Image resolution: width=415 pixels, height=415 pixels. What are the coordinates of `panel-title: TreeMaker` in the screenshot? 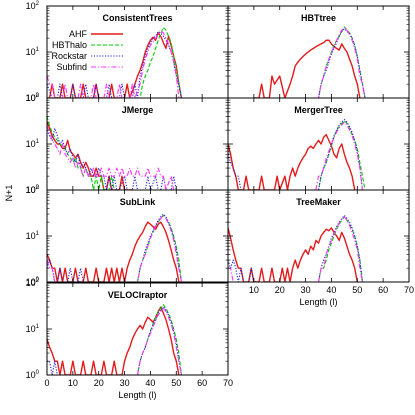 It's located at (318, 202).